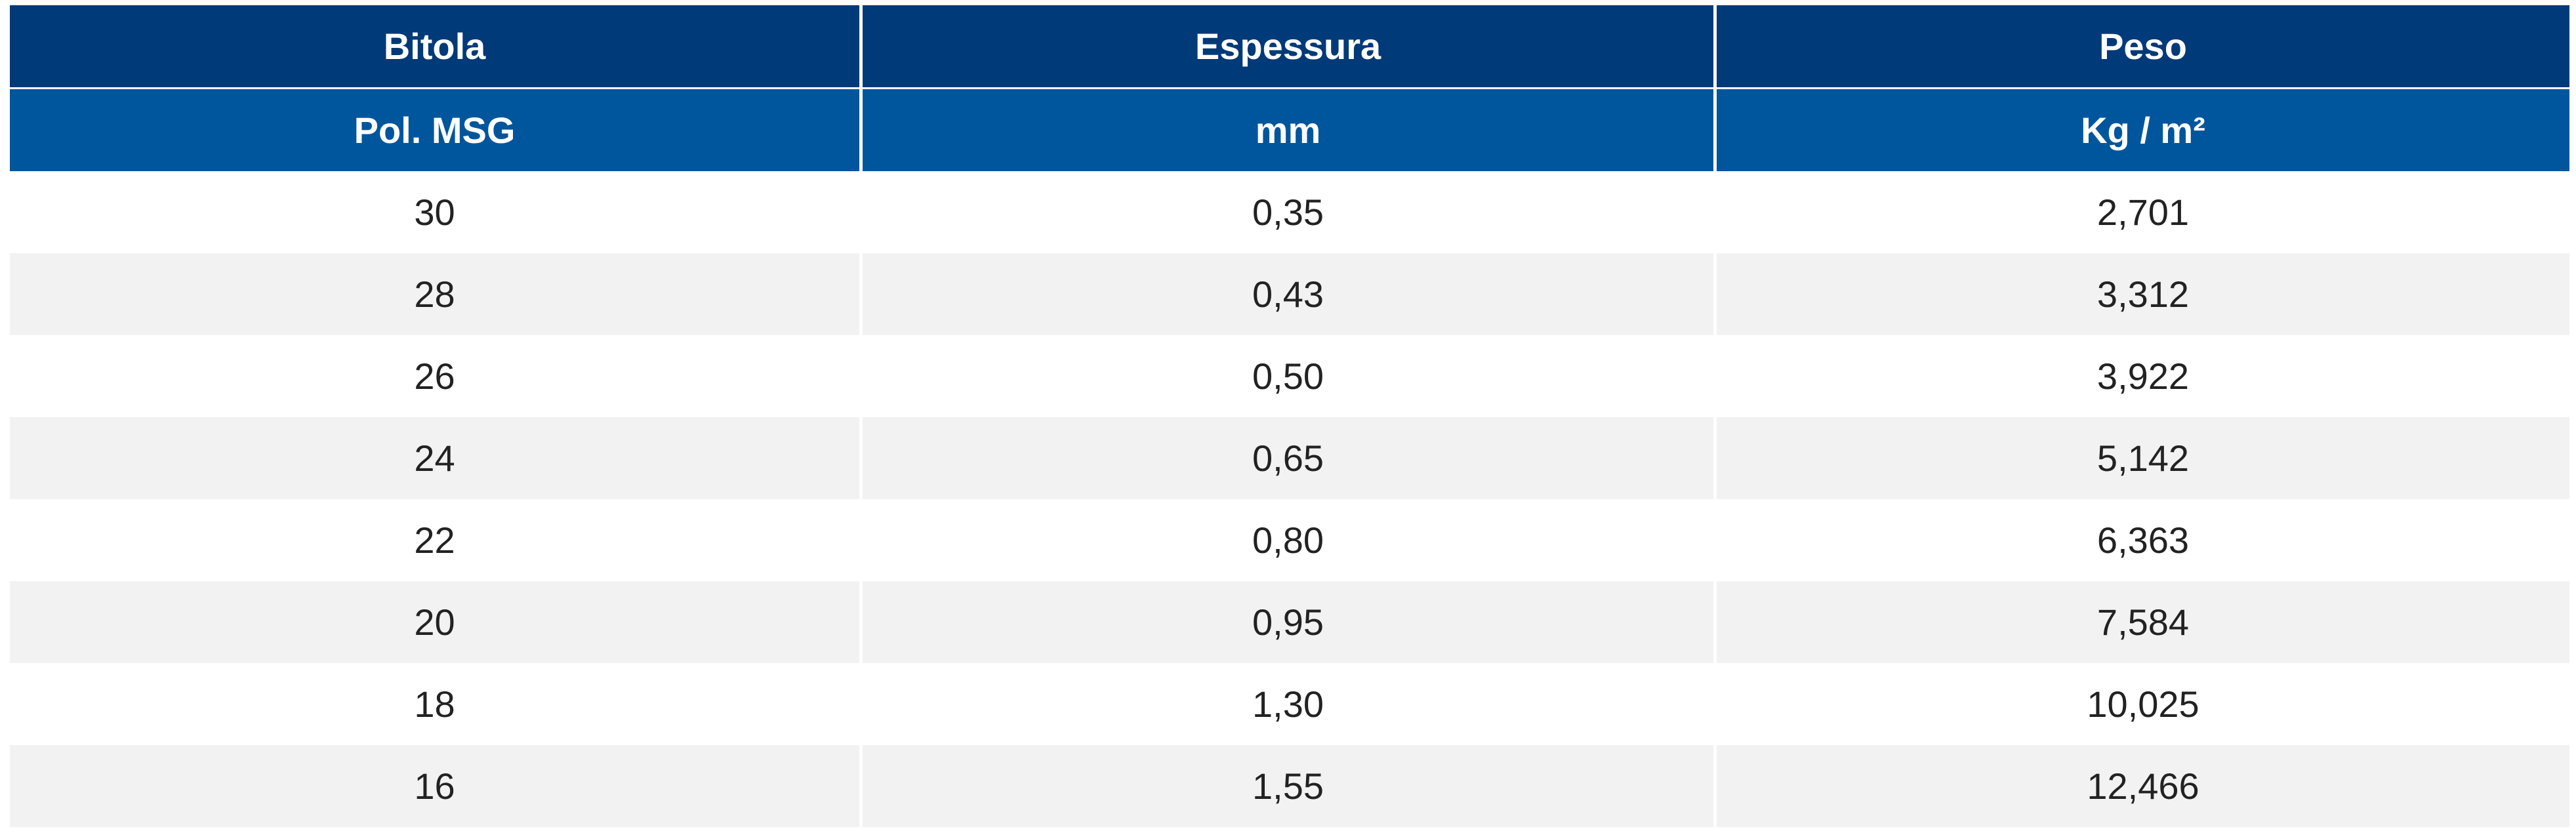 The width and height of the screenshot is (2576, 833). I want to click on header-cell: Pol. MSG, so click(435, 129).